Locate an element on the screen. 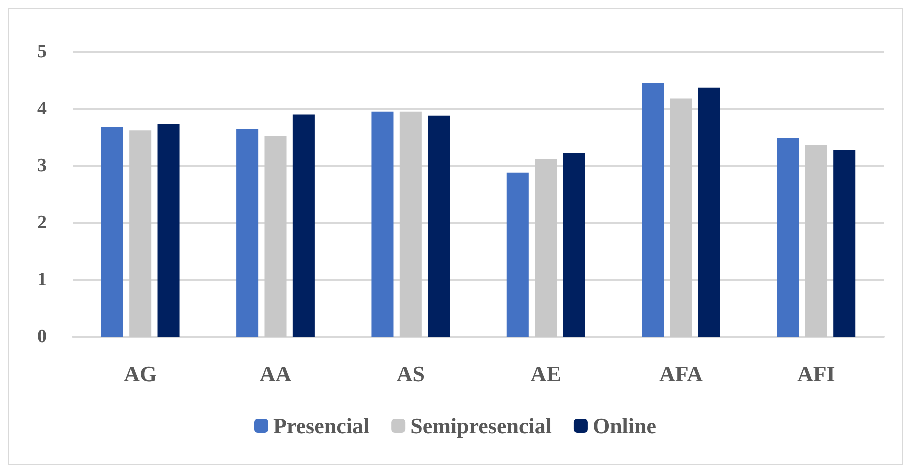  x-tick-label: AA is located at coordinates (276, 374).